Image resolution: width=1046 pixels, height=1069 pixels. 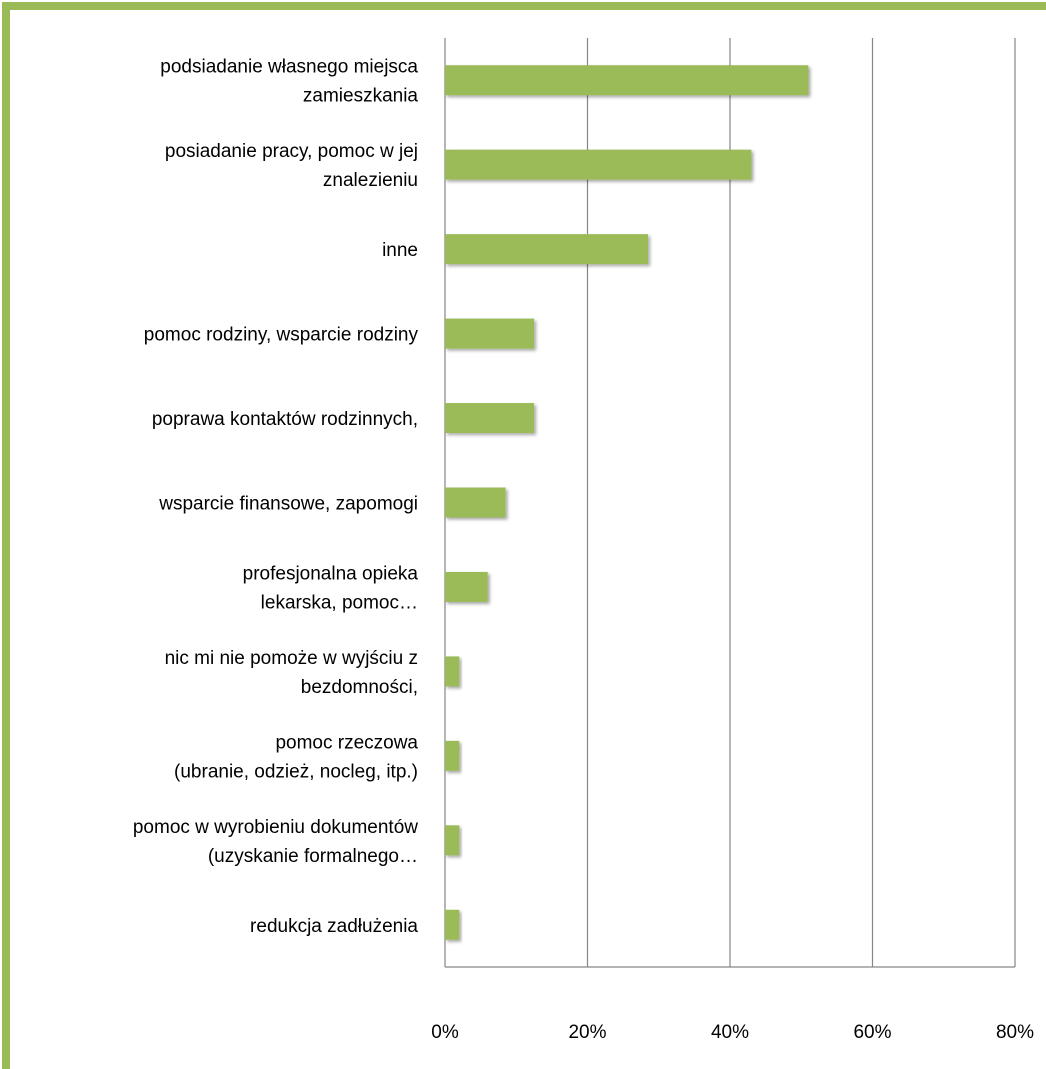 I want to click on category-label: (ubranie, odzież, nocleg, itp.), so click(x=296, y=771).